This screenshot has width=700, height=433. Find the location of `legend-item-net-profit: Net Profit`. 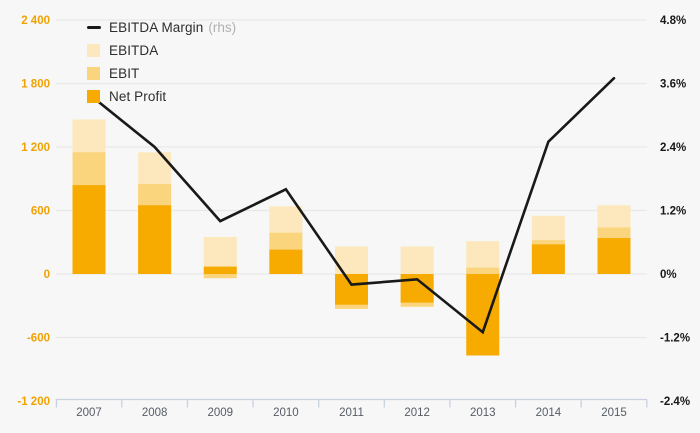

legend-item-net-profit: Net Profit is located at coordinates (161, 96).